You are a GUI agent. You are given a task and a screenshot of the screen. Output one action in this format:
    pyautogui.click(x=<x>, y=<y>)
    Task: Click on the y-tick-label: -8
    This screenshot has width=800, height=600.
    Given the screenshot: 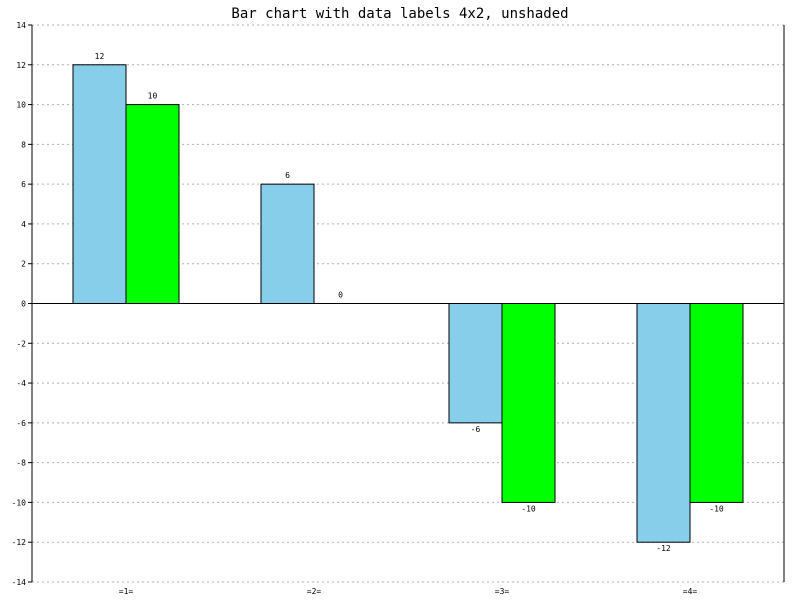 What is the action you would take?
    pyautogui.click(x=21, y=463)
    